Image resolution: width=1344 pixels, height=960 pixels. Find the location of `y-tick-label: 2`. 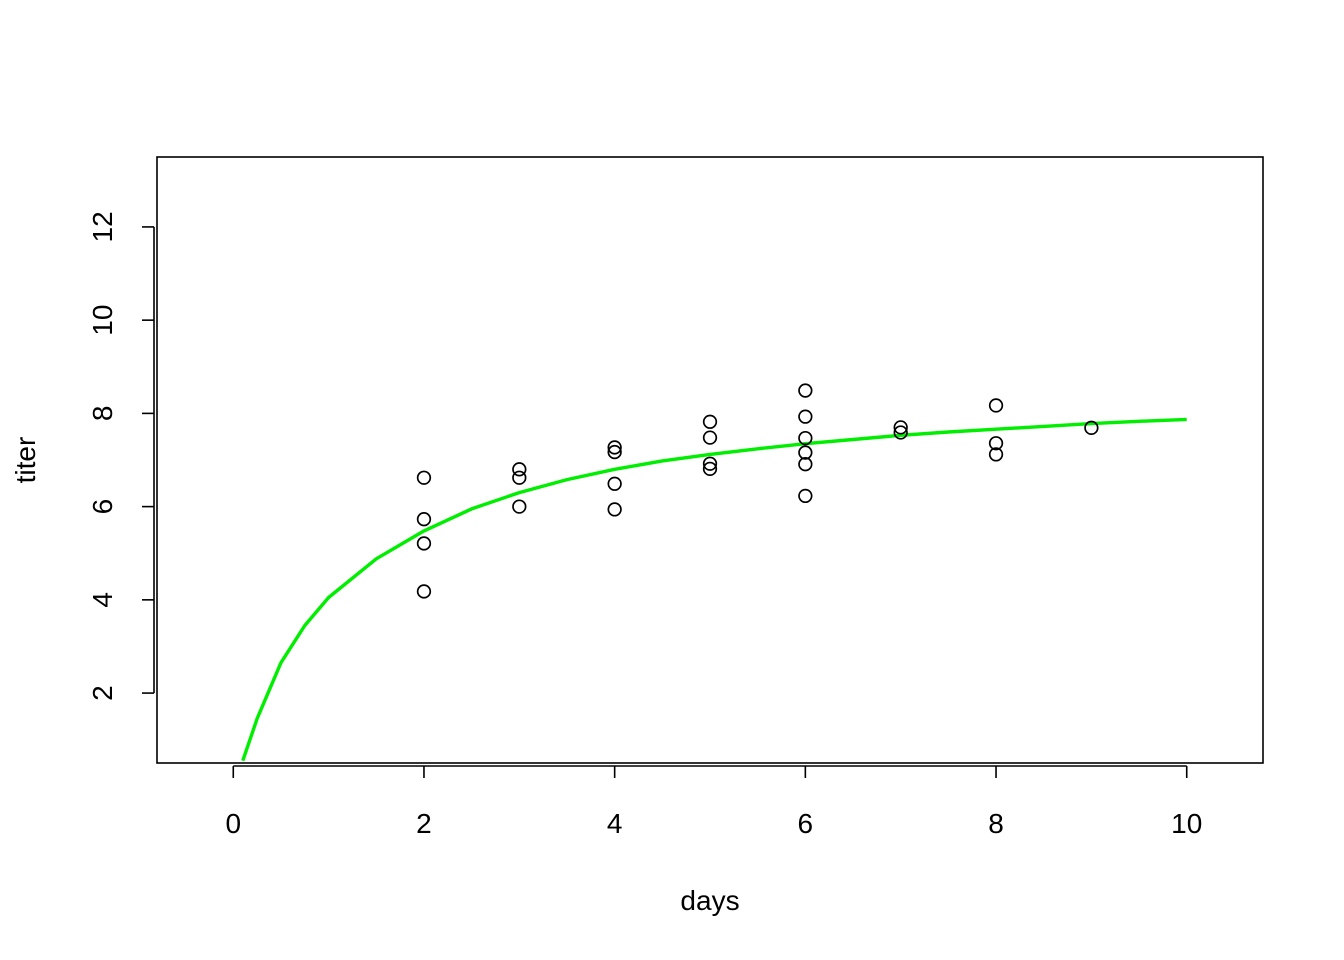

y-tick-label: 2 is located at coordinates (102, 693).